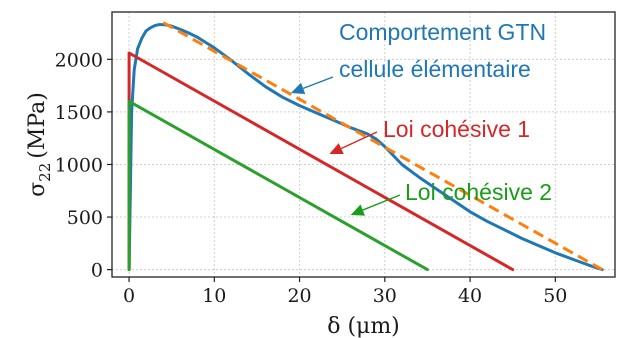  Describe the element at coordinates (214, 296) in the screenshot. I see `x-tick-label: 10` at that location.